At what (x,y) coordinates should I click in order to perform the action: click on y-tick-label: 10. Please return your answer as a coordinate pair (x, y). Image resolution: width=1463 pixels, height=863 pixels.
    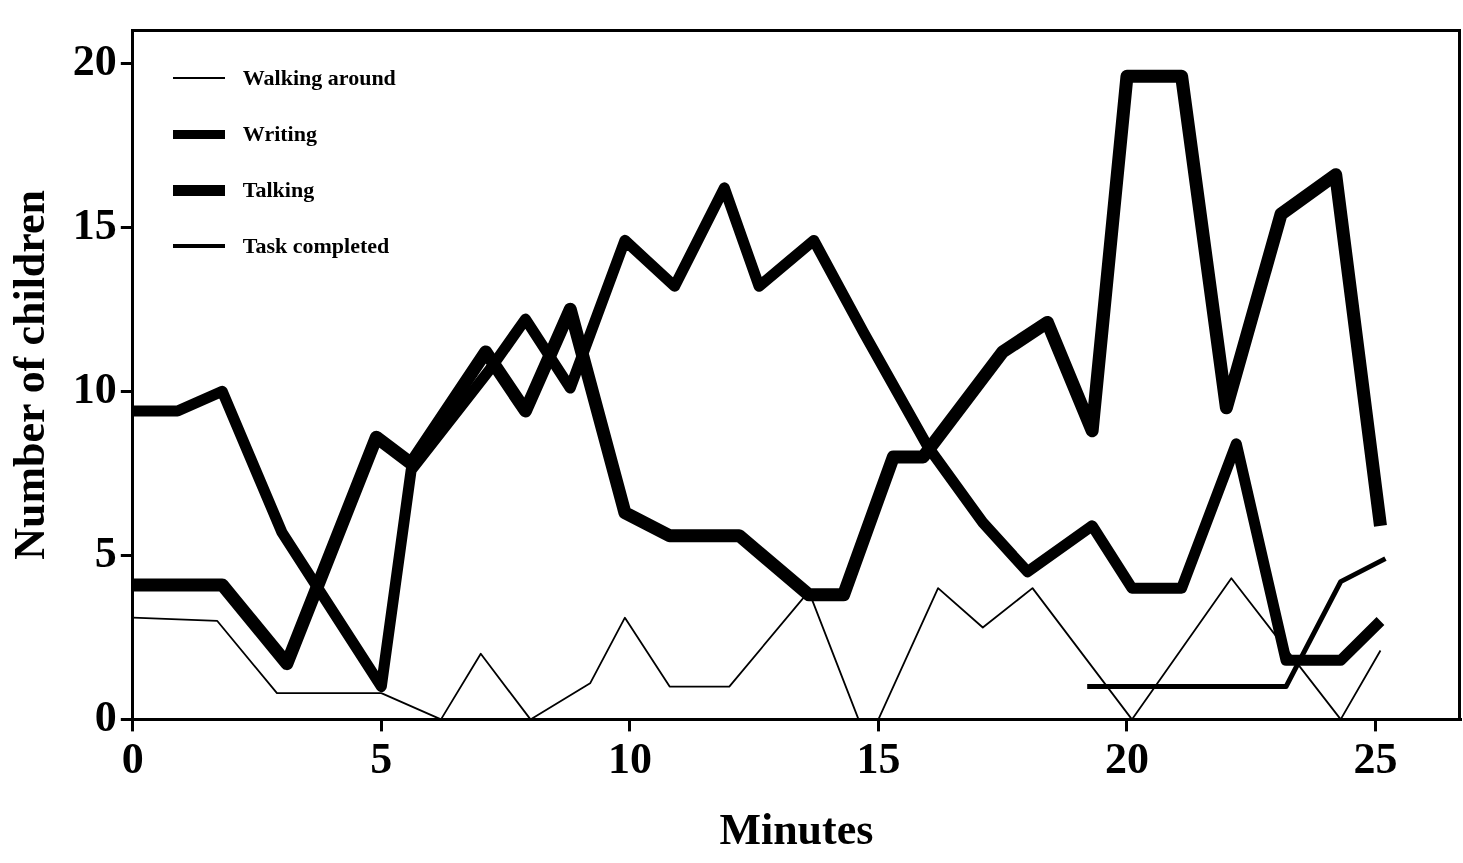
    Looking at the image, I should click on (94, 388).